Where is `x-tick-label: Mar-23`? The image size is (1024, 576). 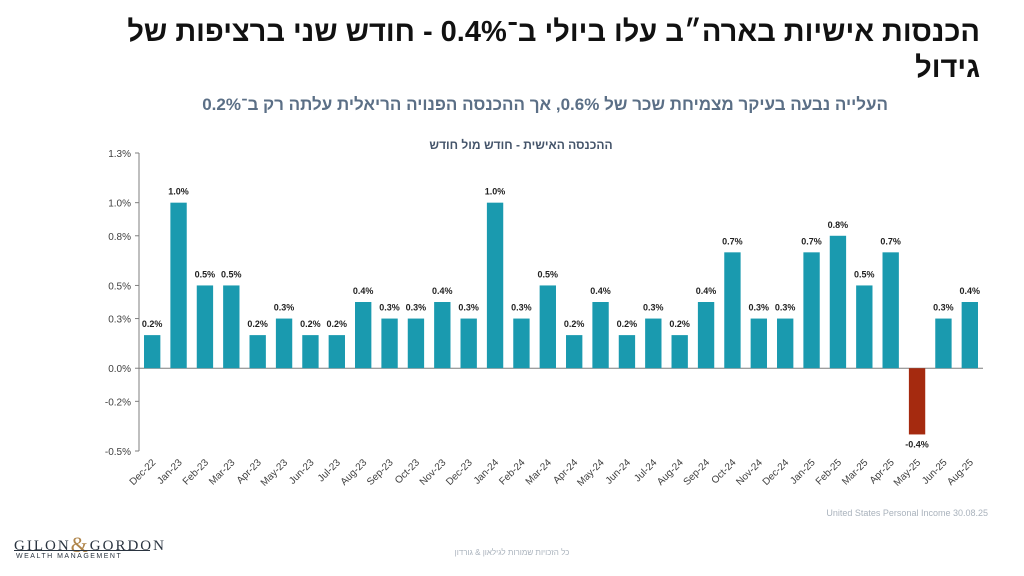
x-tick-label: Mar-23 is located at coordinates (222, 472).